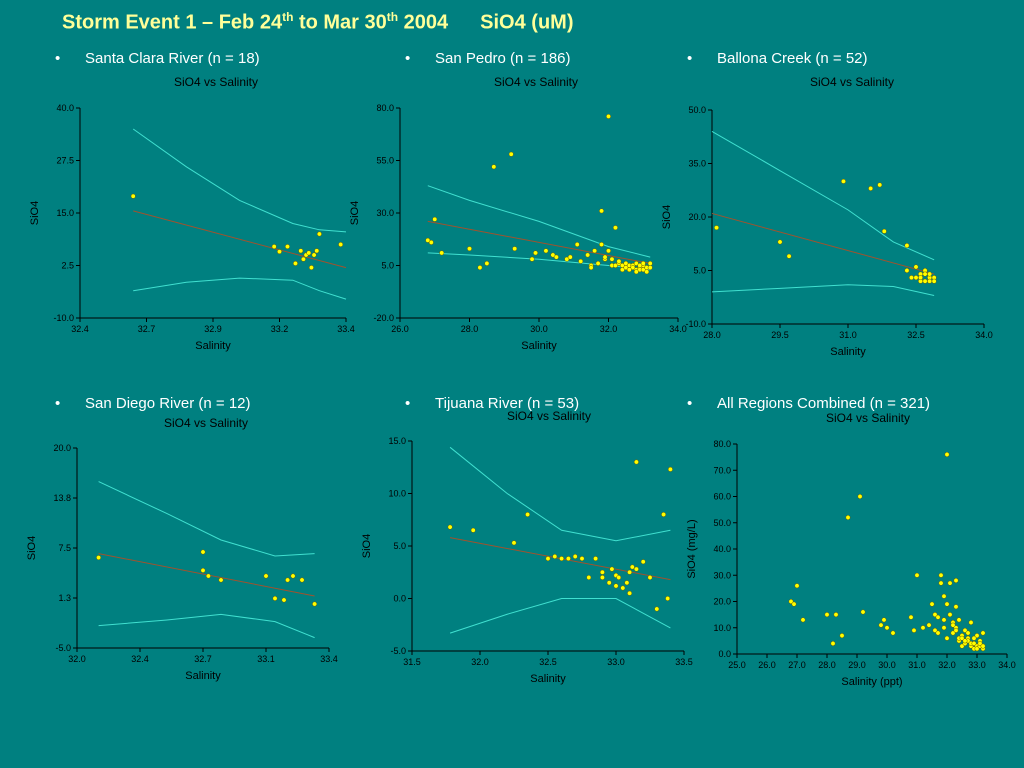  Describe the element at coordinates (737, 665) in the screenshot. I see `x-tick-label: 25.0` at that location.